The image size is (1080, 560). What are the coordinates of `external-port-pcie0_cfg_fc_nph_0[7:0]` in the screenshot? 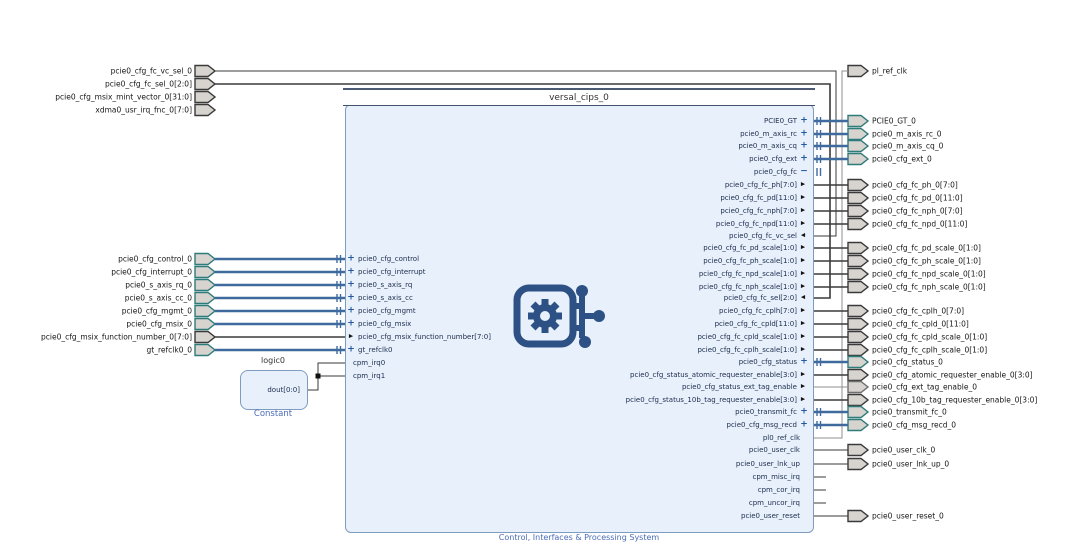 It's located at (858, 211).